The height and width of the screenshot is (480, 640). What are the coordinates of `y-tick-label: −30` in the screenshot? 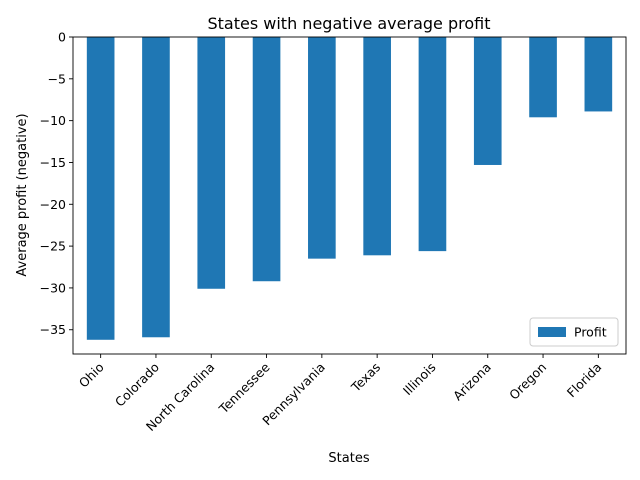 It's located at (53, 287).